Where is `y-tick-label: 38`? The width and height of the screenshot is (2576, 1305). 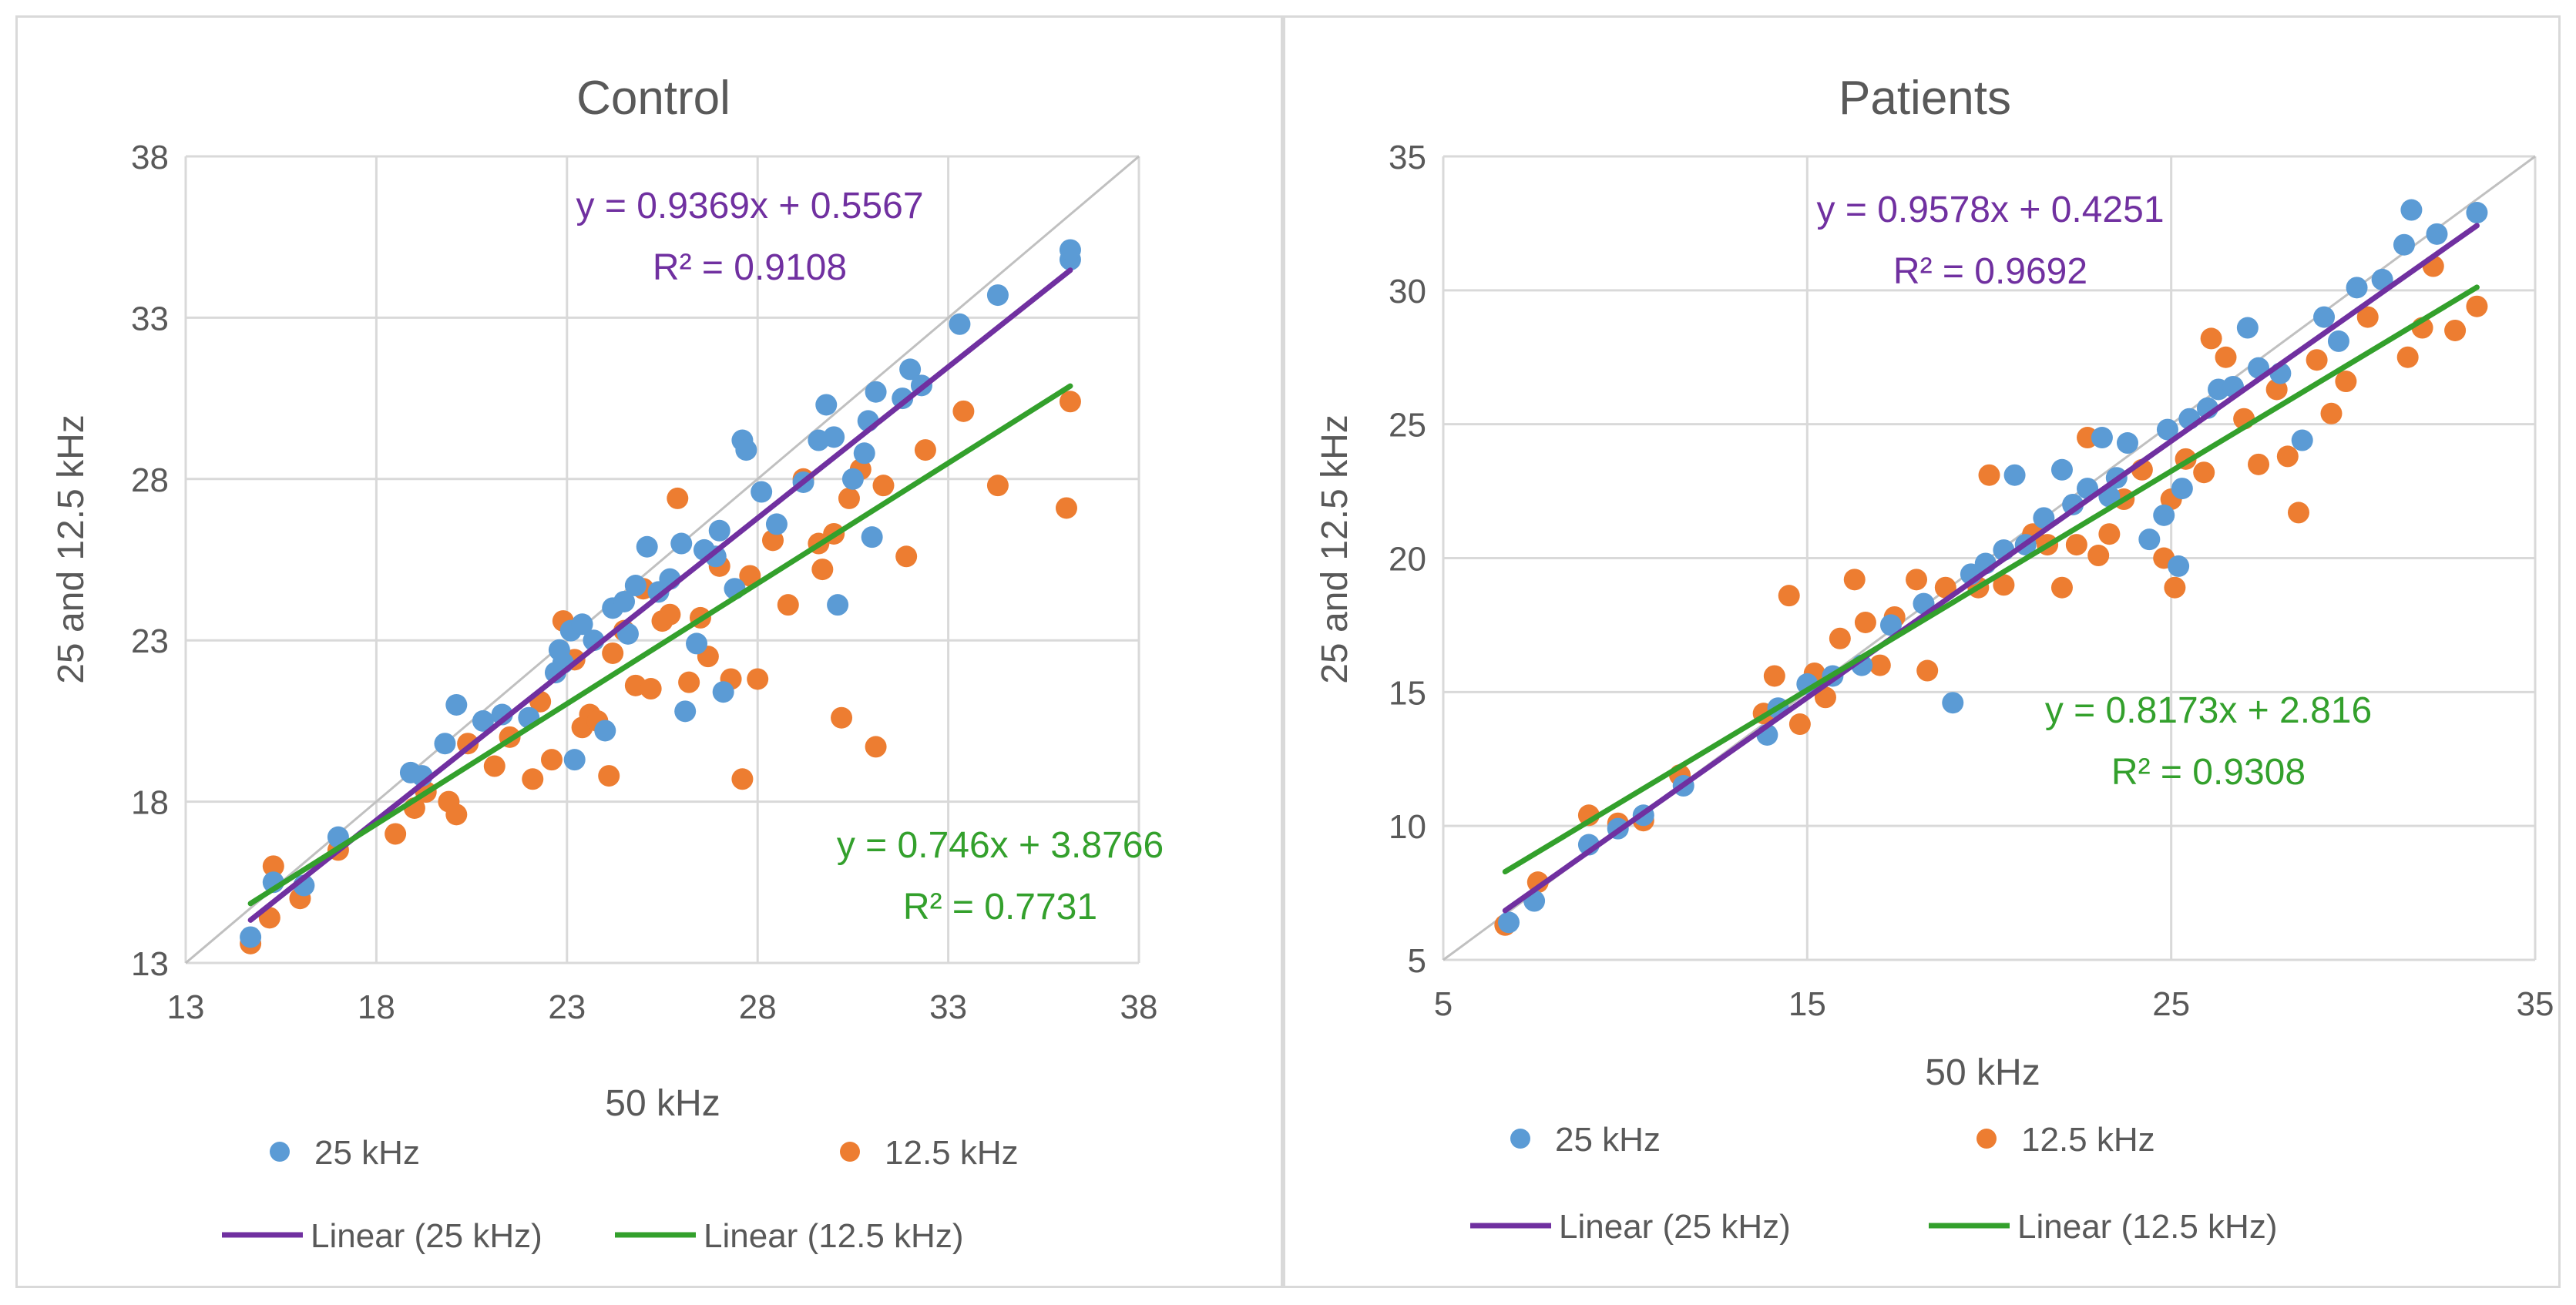
y-tick-label: 38 is located at coordinates (150, 158).